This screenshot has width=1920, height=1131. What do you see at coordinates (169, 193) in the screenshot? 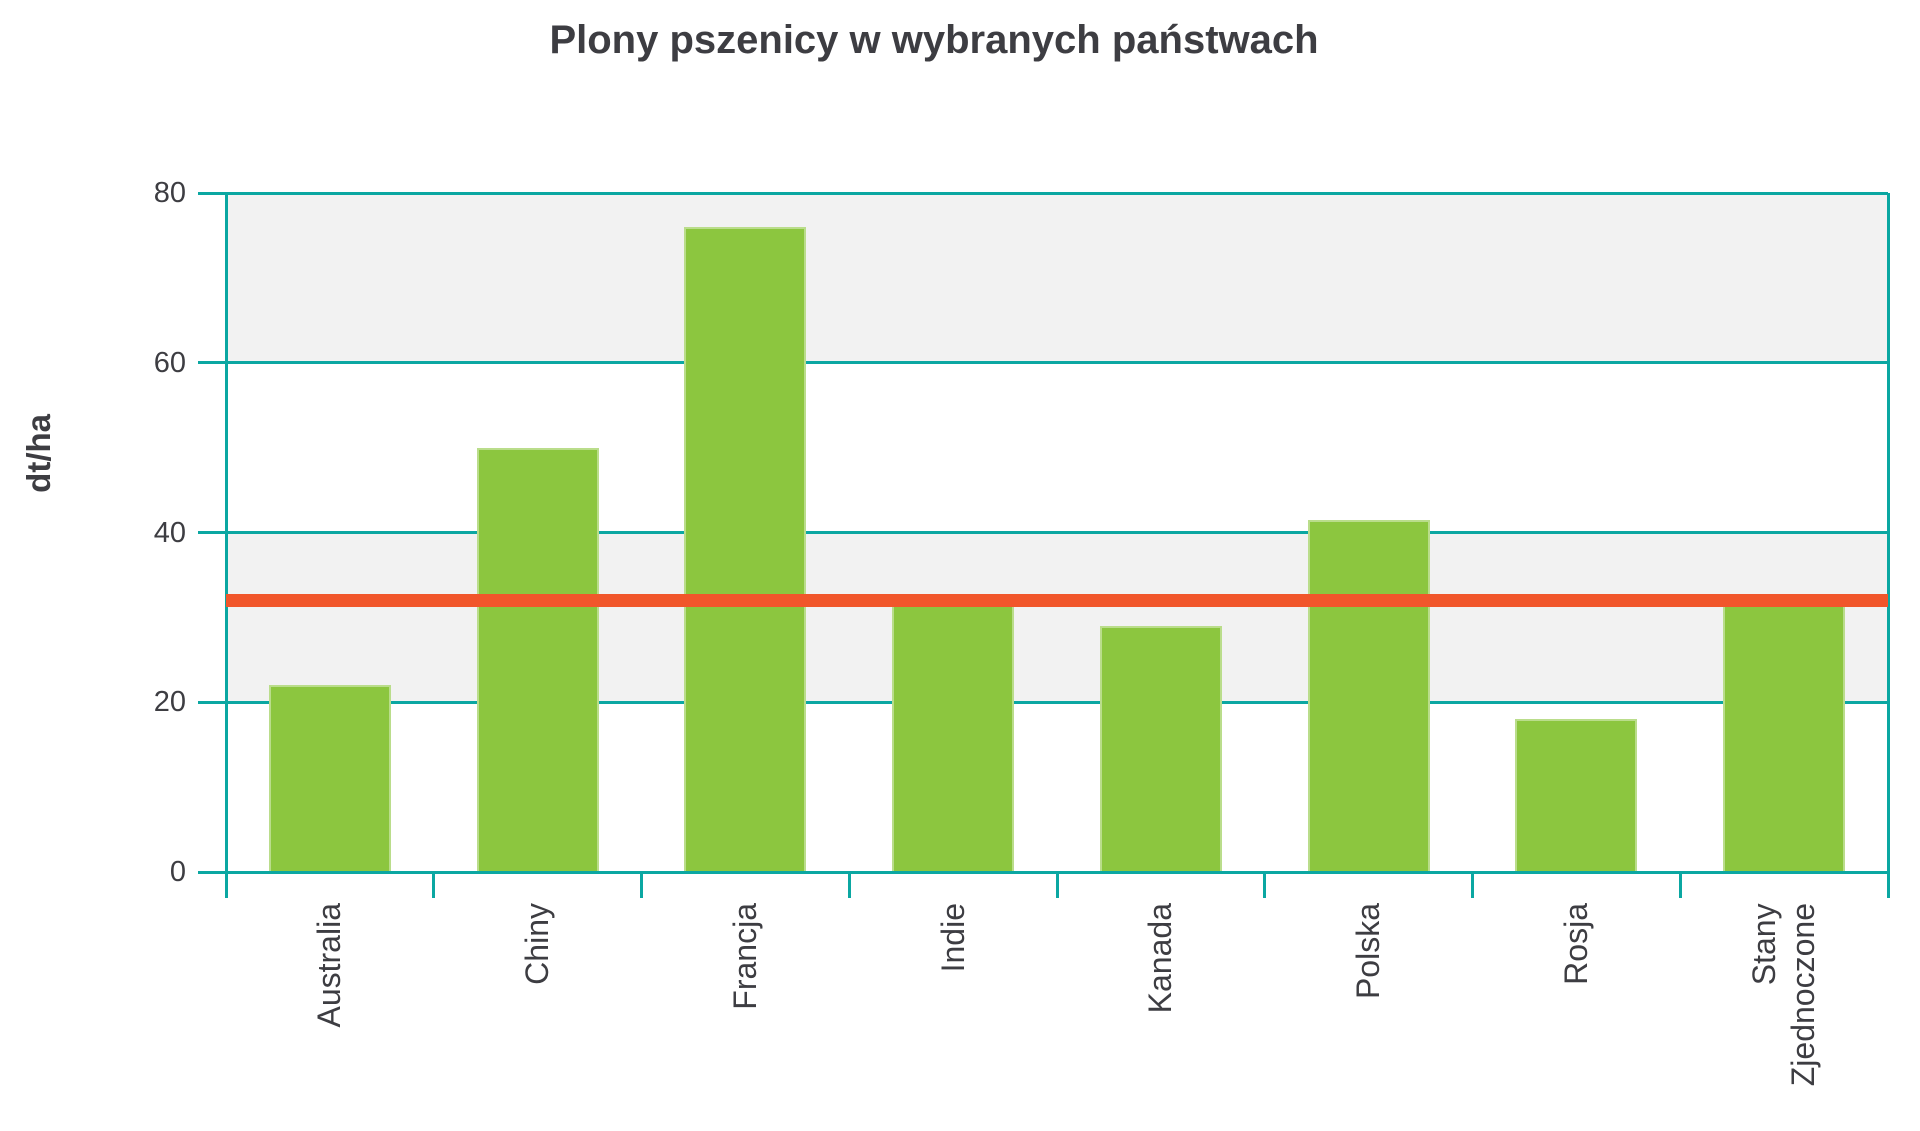
I see `y-tick-label-80: 80` at bounding box center [169, 193].